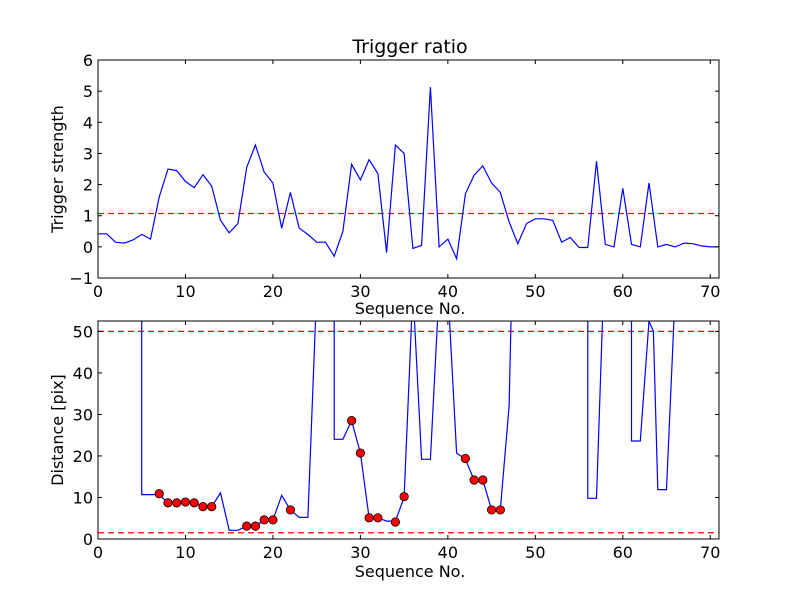  I want to click on y-tick-label: 5, so click(88, 91).